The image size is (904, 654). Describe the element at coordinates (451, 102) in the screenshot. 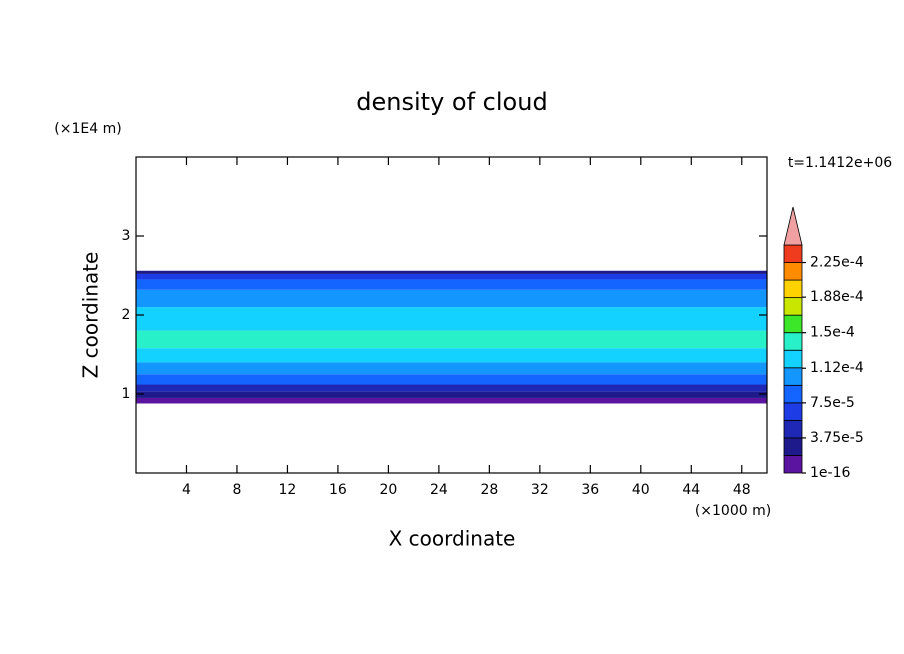

I see `chart-title: density of cloud` at that location.